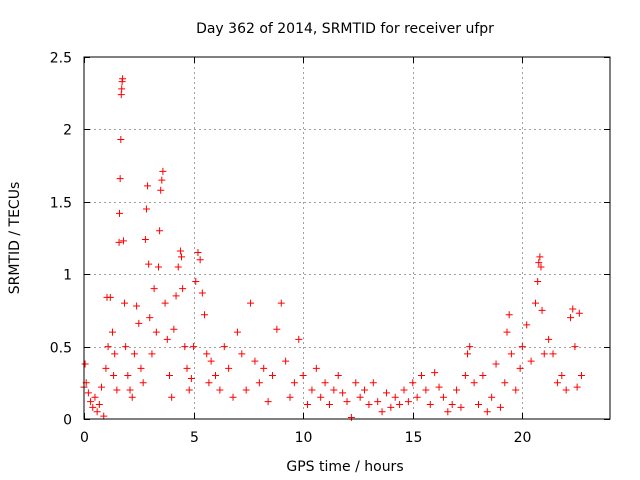  I want to click on y-tick-label: 1.5, so click(61, 204).